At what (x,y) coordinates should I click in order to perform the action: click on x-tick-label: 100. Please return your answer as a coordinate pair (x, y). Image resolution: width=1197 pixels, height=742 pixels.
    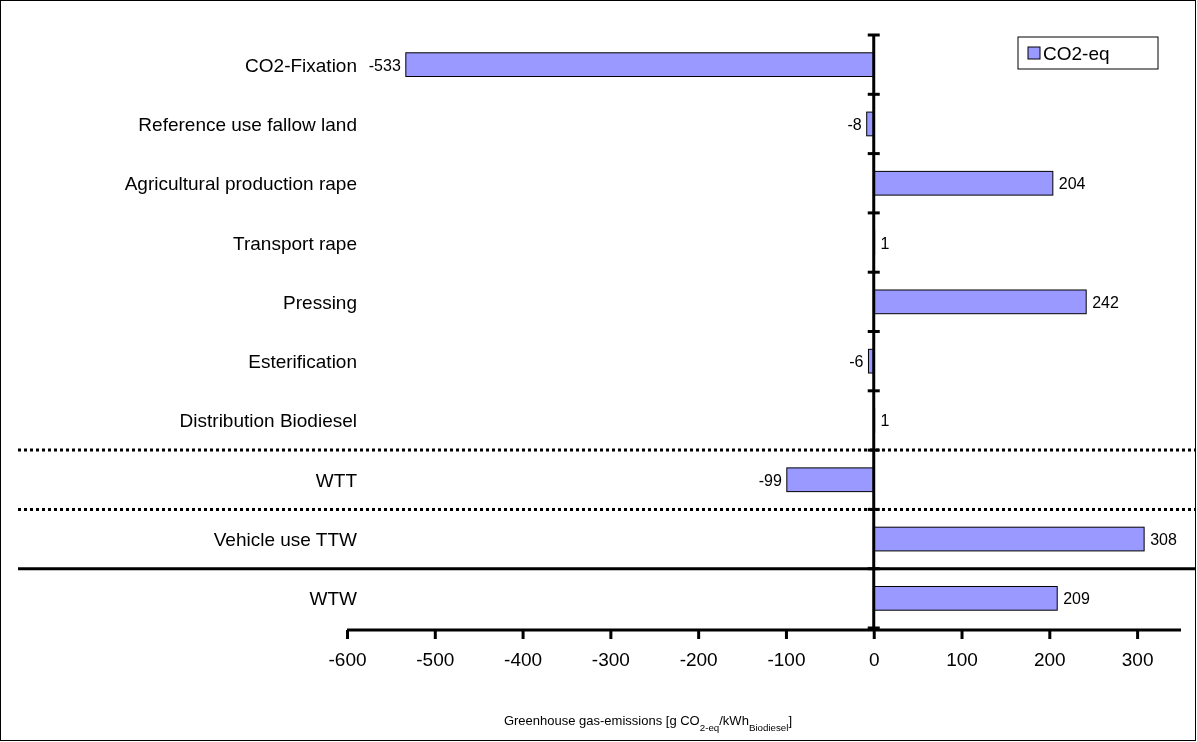
    Looking at the image, I should click on (962, 660).